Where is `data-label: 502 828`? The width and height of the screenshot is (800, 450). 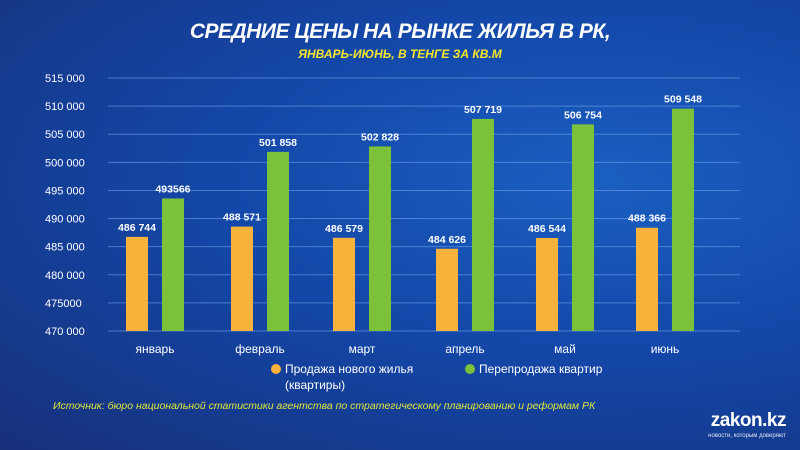 data-label: 502 828 is located at coordinates (380, 137).